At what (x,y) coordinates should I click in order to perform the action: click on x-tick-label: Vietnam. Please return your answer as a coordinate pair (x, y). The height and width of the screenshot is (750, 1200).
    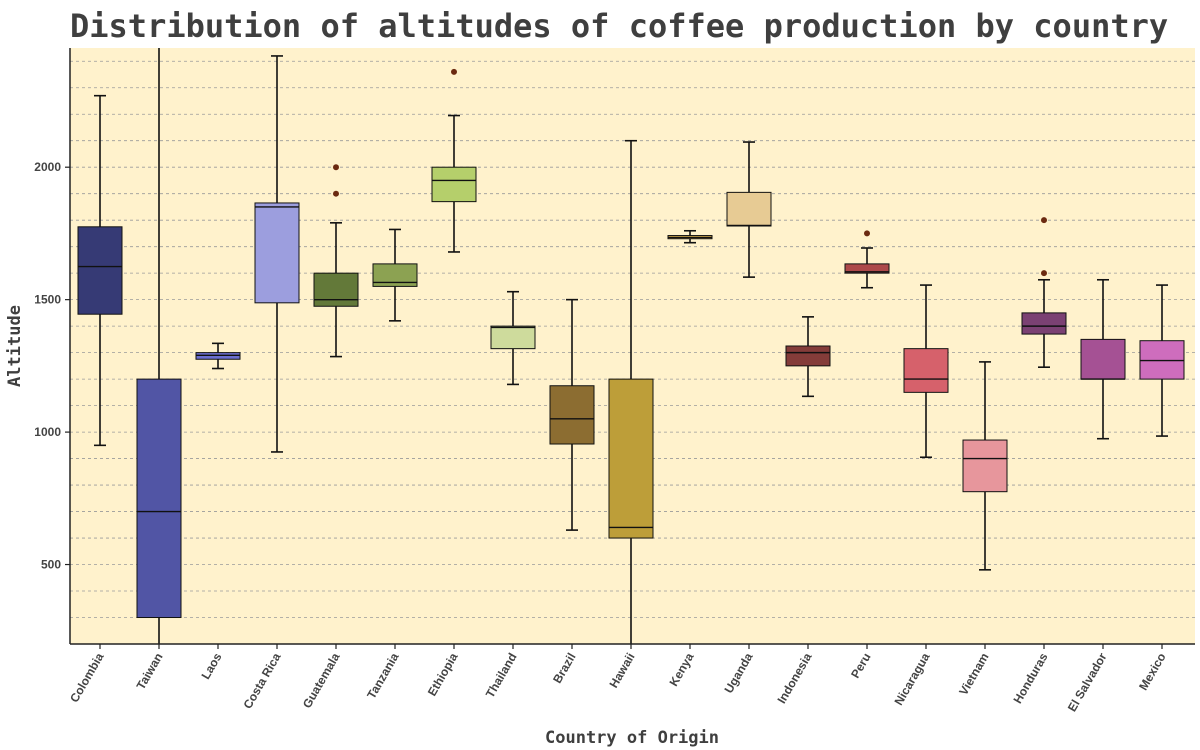
    Looking at the image, I should click on (973, 674).